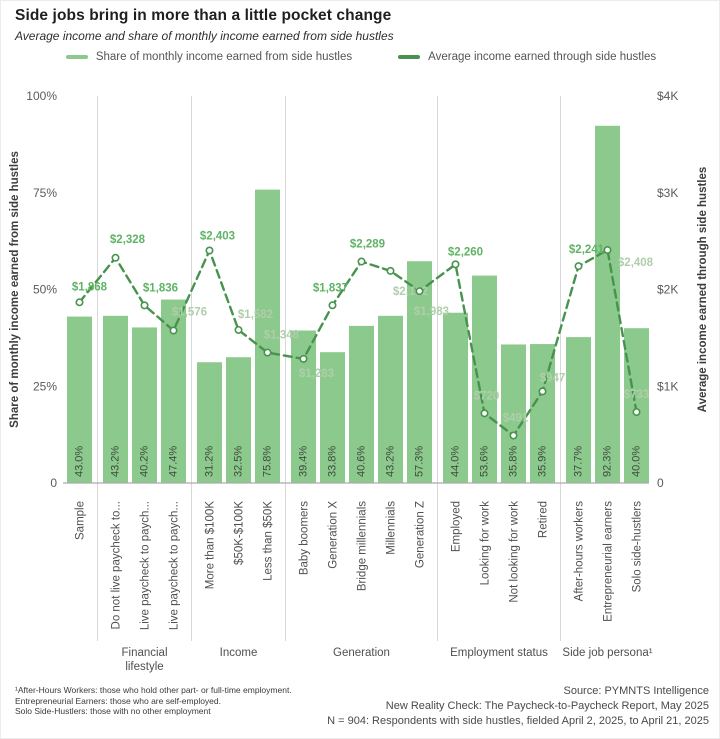  I want to click on income-value-label: $1,868, so click(90, 287).